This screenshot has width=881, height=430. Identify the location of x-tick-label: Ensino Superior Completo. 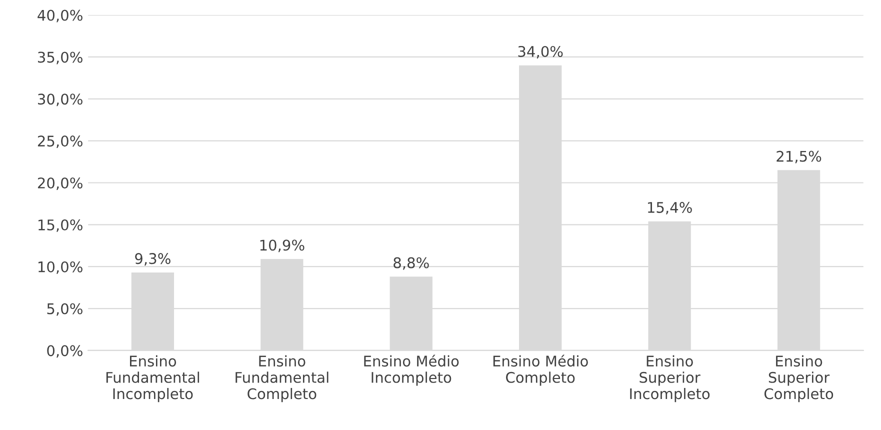
(799, 378).